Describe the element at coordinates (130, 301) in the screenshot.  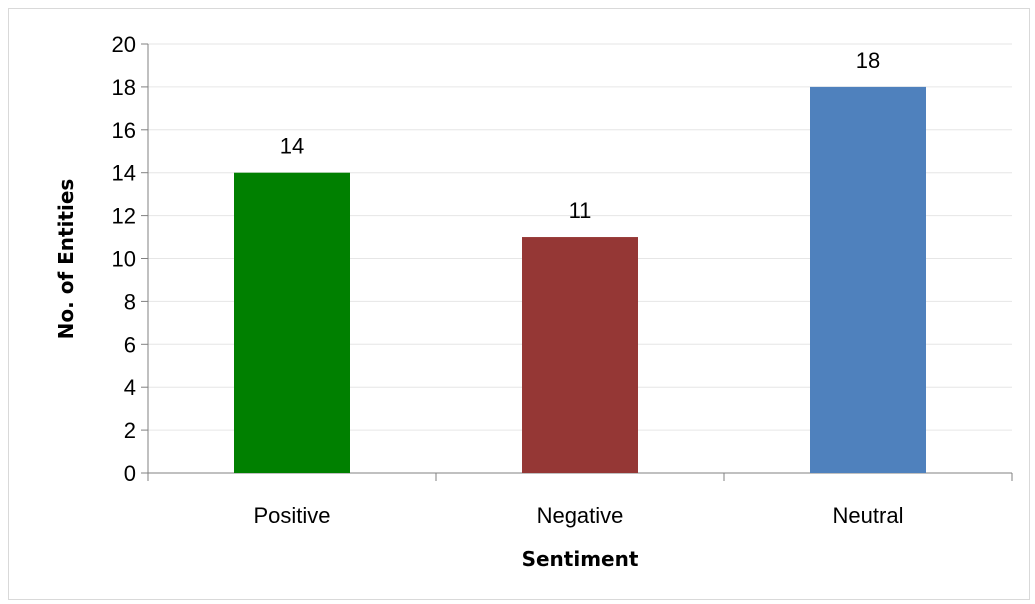
I see `y-tick-label: 8` at that location.